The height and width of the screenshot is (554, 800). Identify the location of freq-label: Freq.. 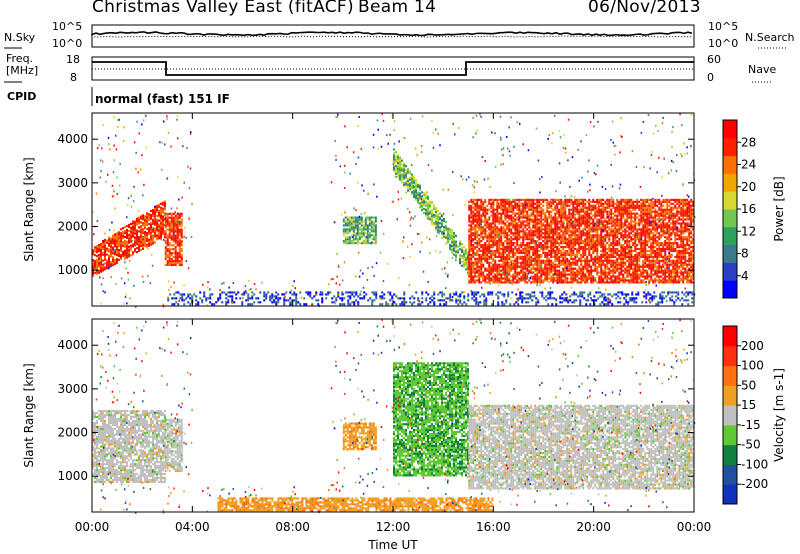
(20, 58).